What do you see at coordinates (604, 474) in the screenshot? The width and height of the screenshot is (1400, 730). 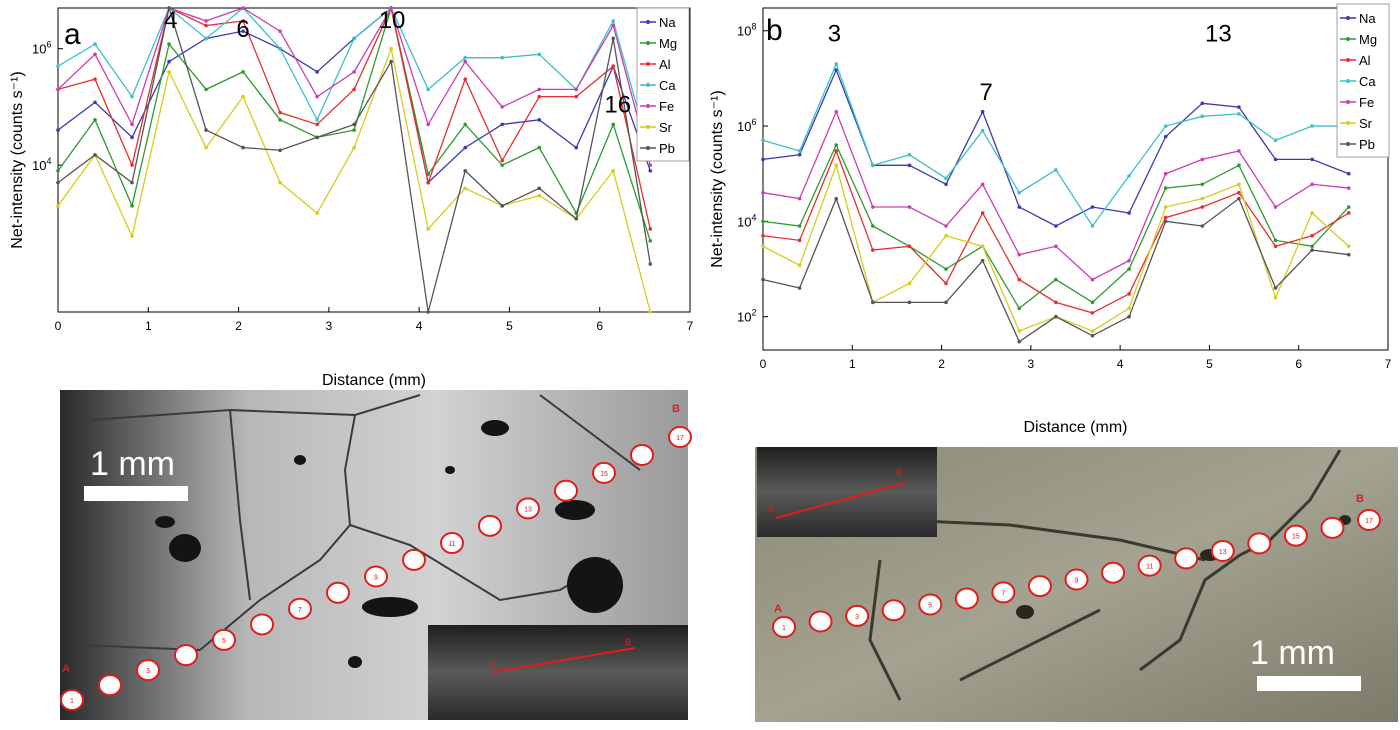 I see `spot-number-left-15: 15` at bounding box center [604, 474].